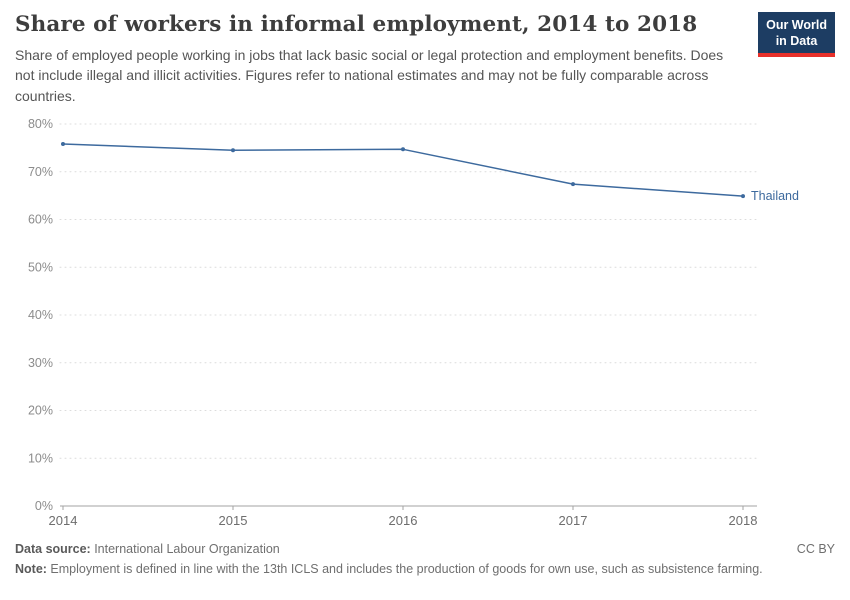  I want to click on owid-logo: Our World in Data, so click(796, 34).